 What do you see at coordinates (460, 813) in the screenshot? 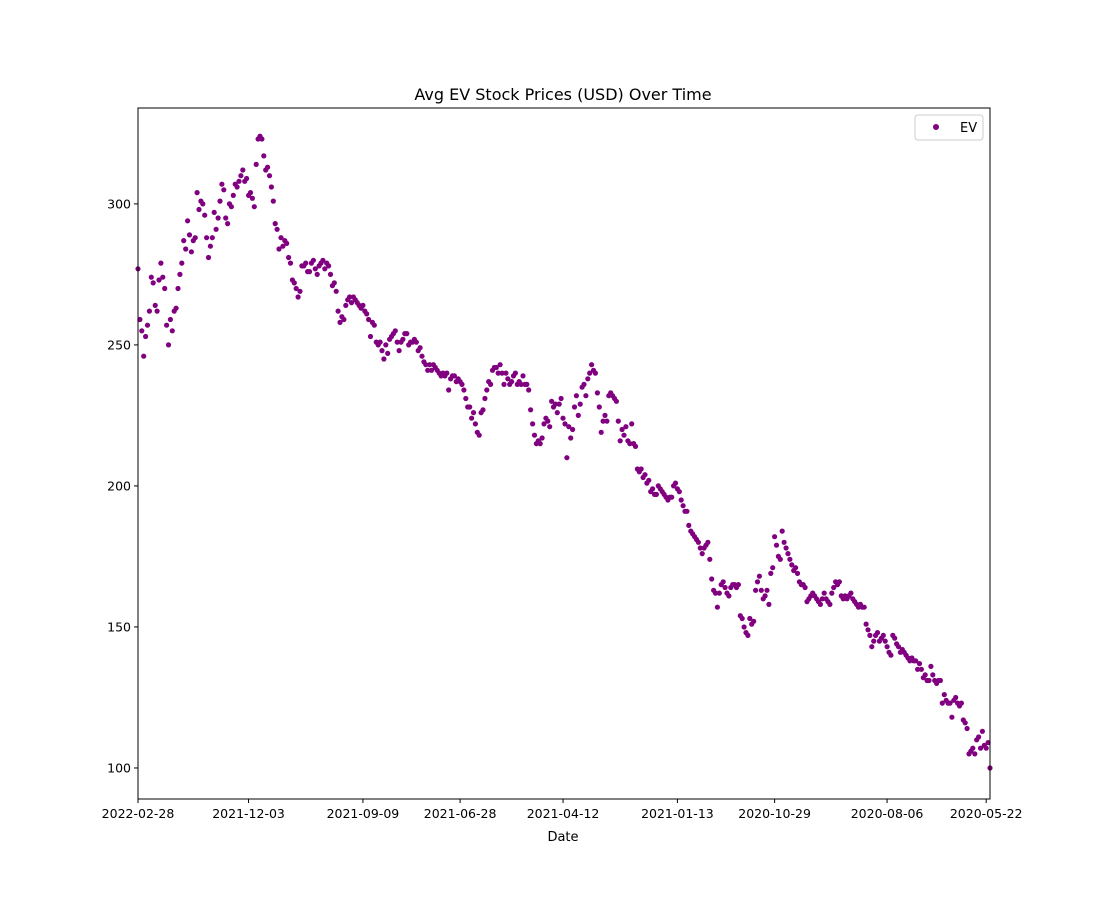
I see `x-tick-label: 2021-06-28` at bounding box center [460, 813].